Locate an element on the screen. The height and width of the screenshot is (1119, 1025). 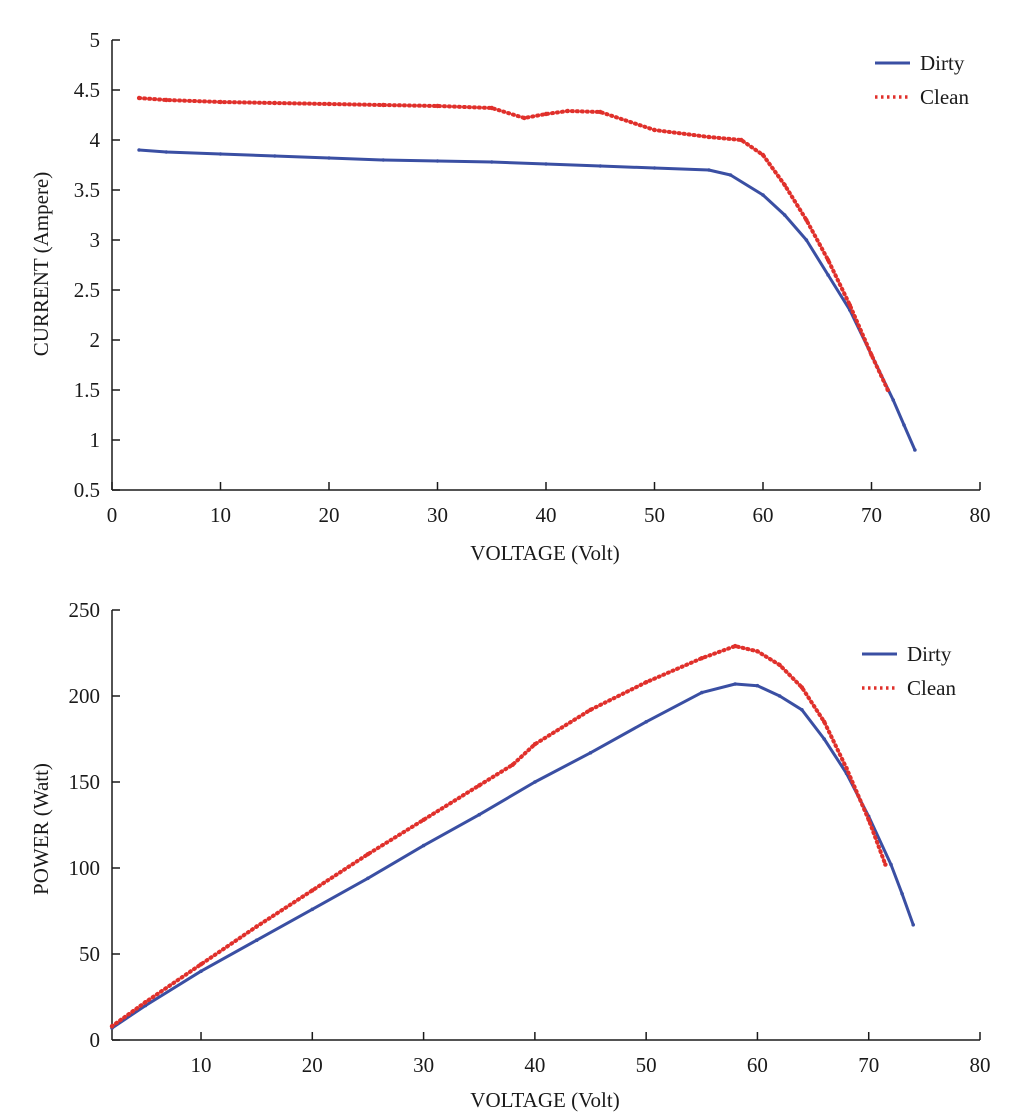
y-axis-title: CURRENT (Ampere) is located at coordinates (41, 264).